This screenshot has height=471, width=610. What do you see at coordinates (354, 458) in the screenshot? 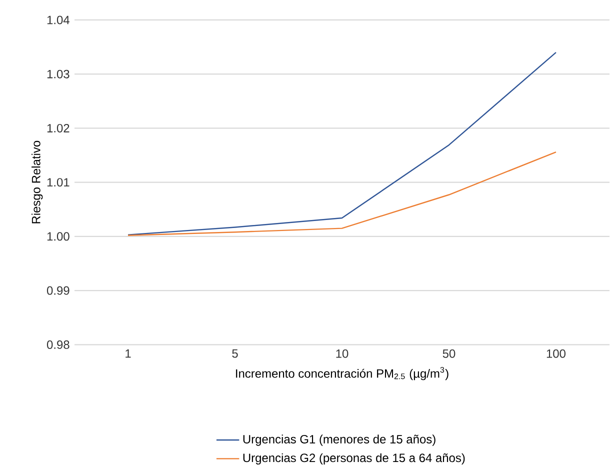
I see `legend-label: Urgencias G2 (personas de 15 a 64 años)` at bounding box center [354, 458].